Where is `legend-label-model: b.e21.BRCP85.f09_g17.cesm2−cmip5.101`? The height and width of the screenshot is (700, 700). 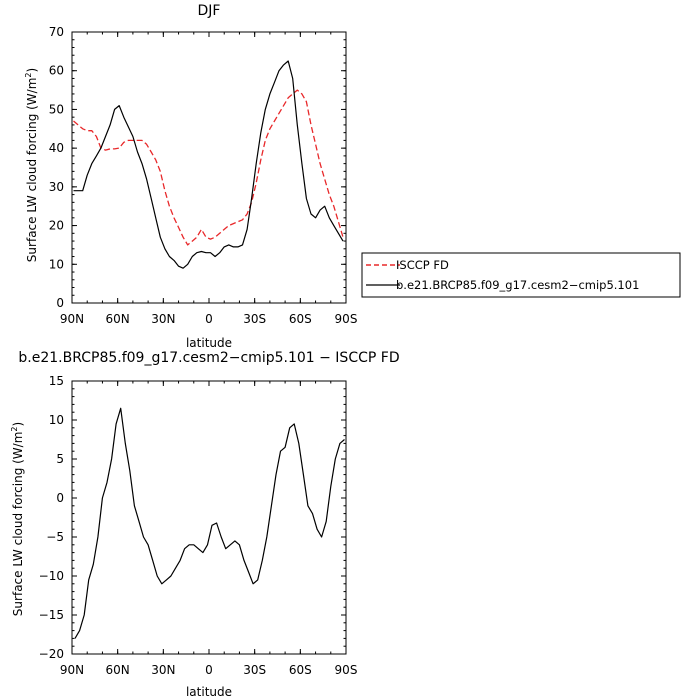 legend-label-model: b.e21.BRCP85.f09_g17.cesm2−cmip5.101 is located at coordinates (517, 285).